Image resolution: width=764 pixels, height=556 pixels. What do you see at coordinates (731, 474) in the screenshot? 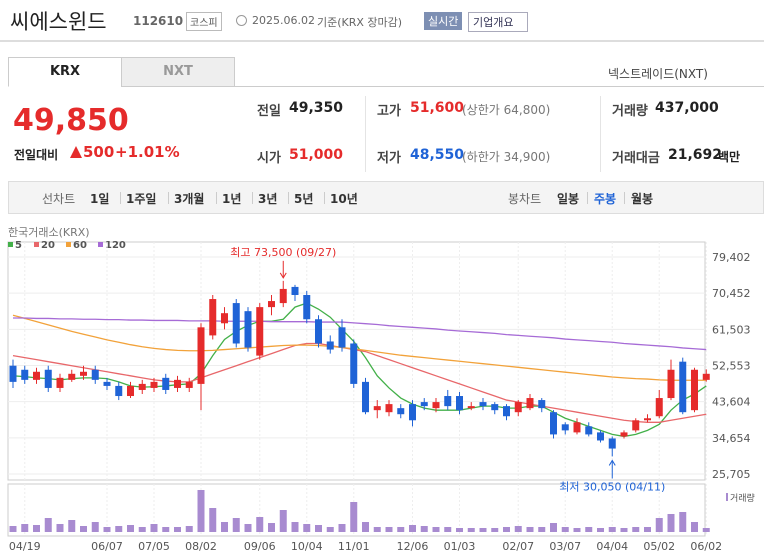
I see `y-tick-label: 25,705` at bounding box center [731, 474].